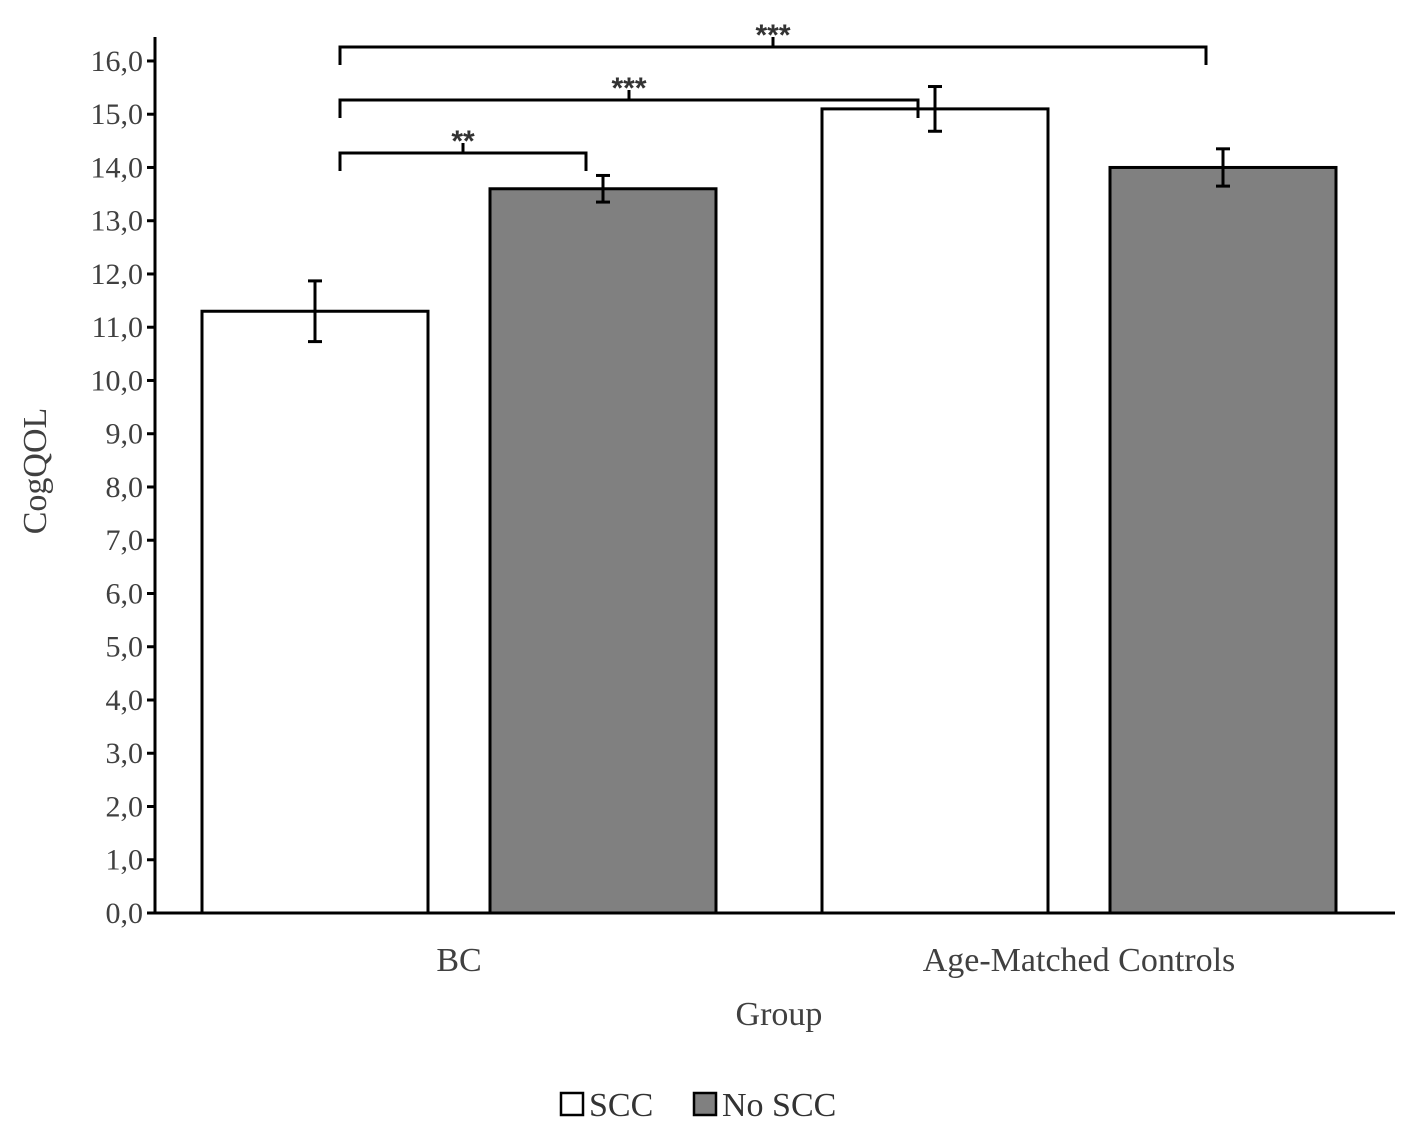  Describe the element at coordinates (117, 380) in the screenshot. I see `y-tick-label: 10,0` at that location.